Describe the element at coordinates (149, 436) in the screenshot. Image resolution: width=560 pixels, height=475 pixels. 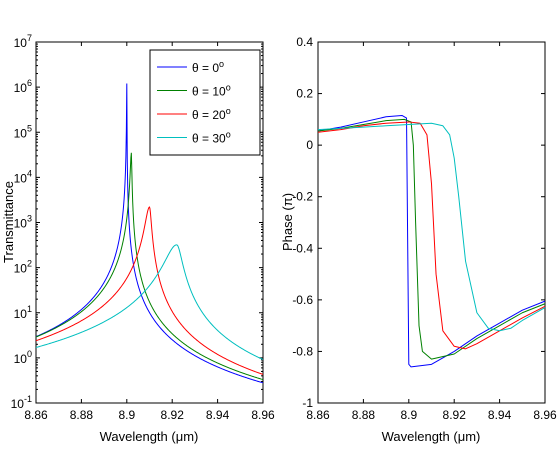
I see `transmittance-x-axis-label: Wavelength (μm)` at that location.